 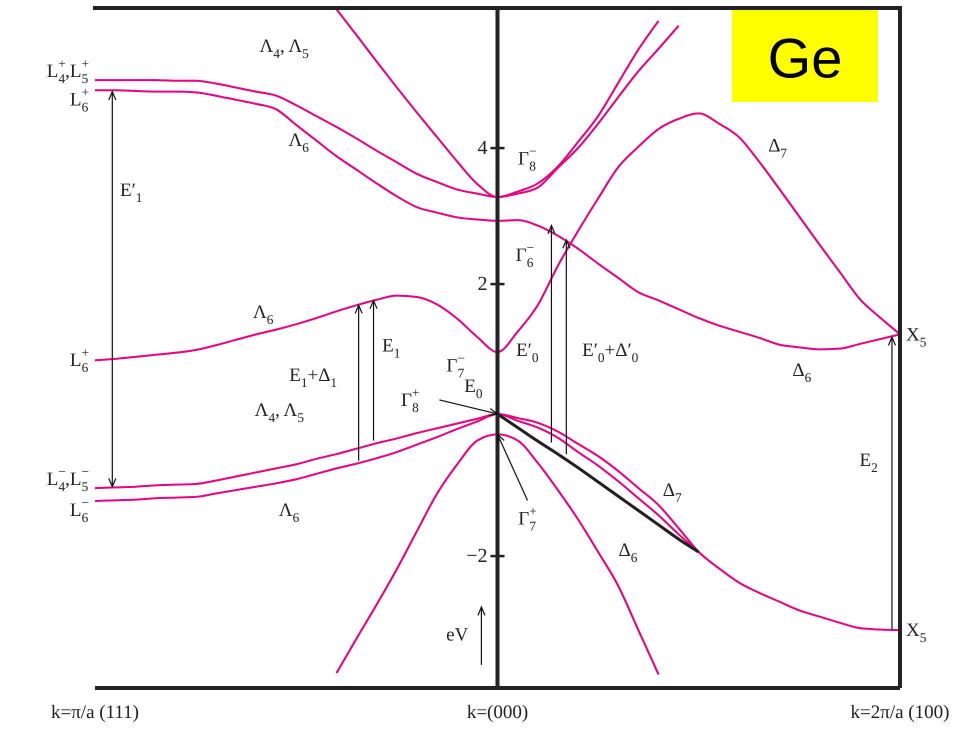 What do you see at coordinates (805, 58) in the screenshot?
I see `chart-title: Ge` at bounding box center [805, 58].